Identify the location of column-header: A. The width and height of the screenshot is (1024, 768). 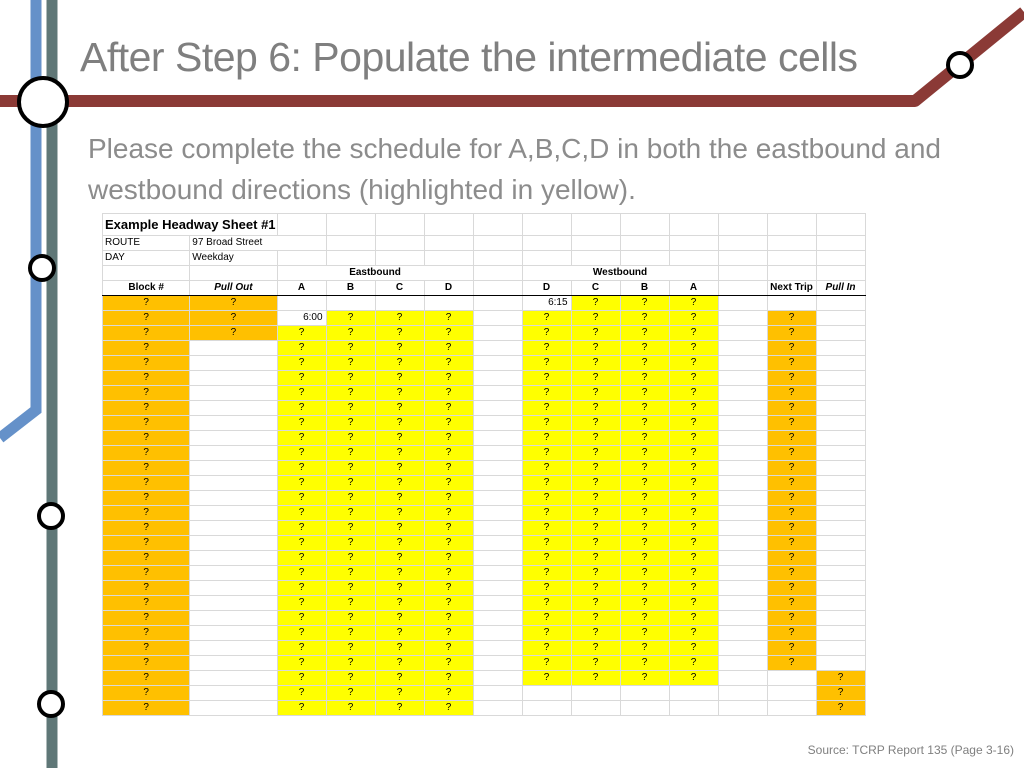
(301, 288).